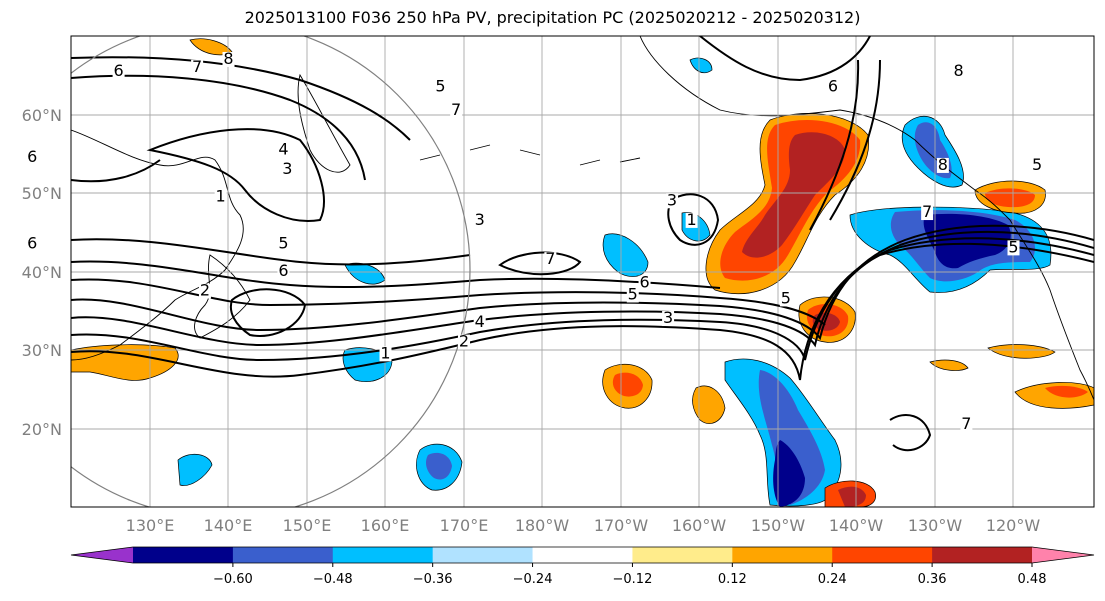 This screenshot has width=1105, height=601. What do you see at coordinates (1051, 310) in the screenshot?
I see `north-america-coastline` at bounding box center [1051, 310].